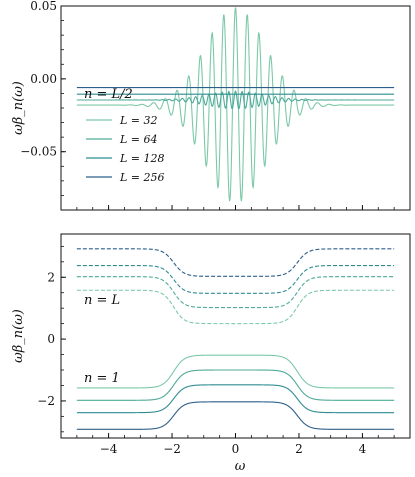 The image size is (415, 477). What do you see at coordinates (18, 108) in the screenshot?
I see `top-y-axis-label: ωβ_n(ω)` at bounding box center [18, 108].